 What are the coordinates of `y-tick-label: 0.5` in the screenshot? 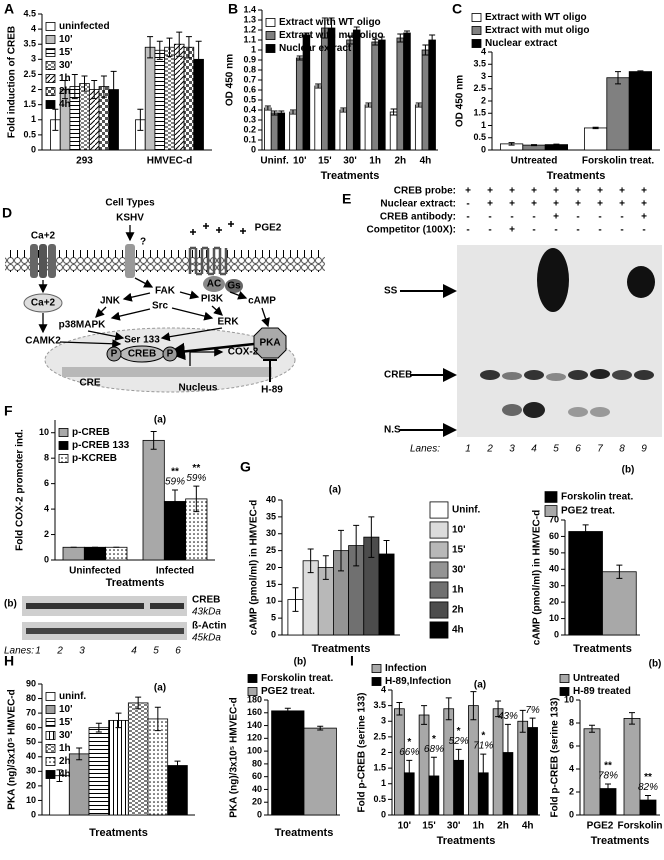 It's located at (29, 134).